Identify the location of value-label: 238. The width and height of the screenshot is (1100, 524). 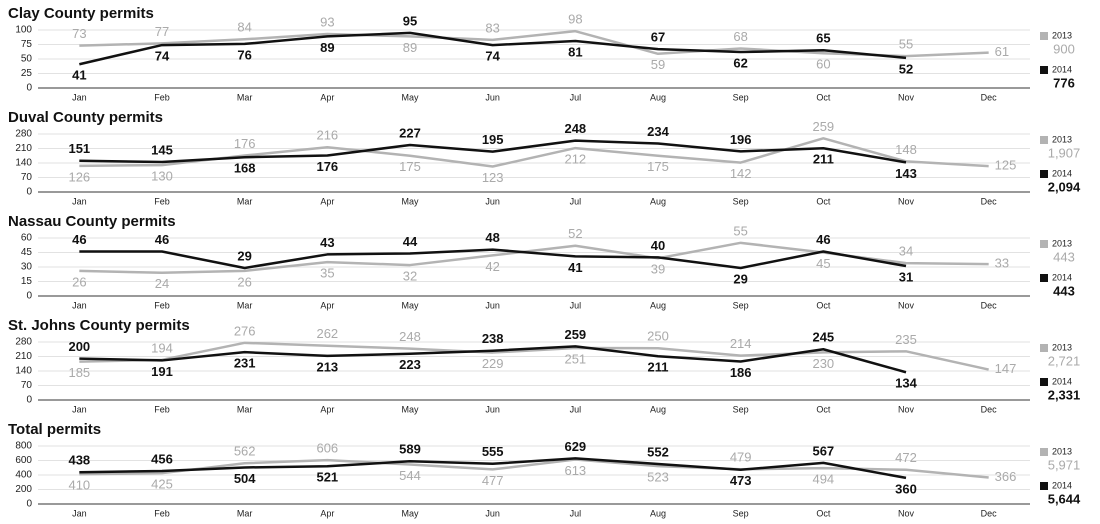
(493, 338).